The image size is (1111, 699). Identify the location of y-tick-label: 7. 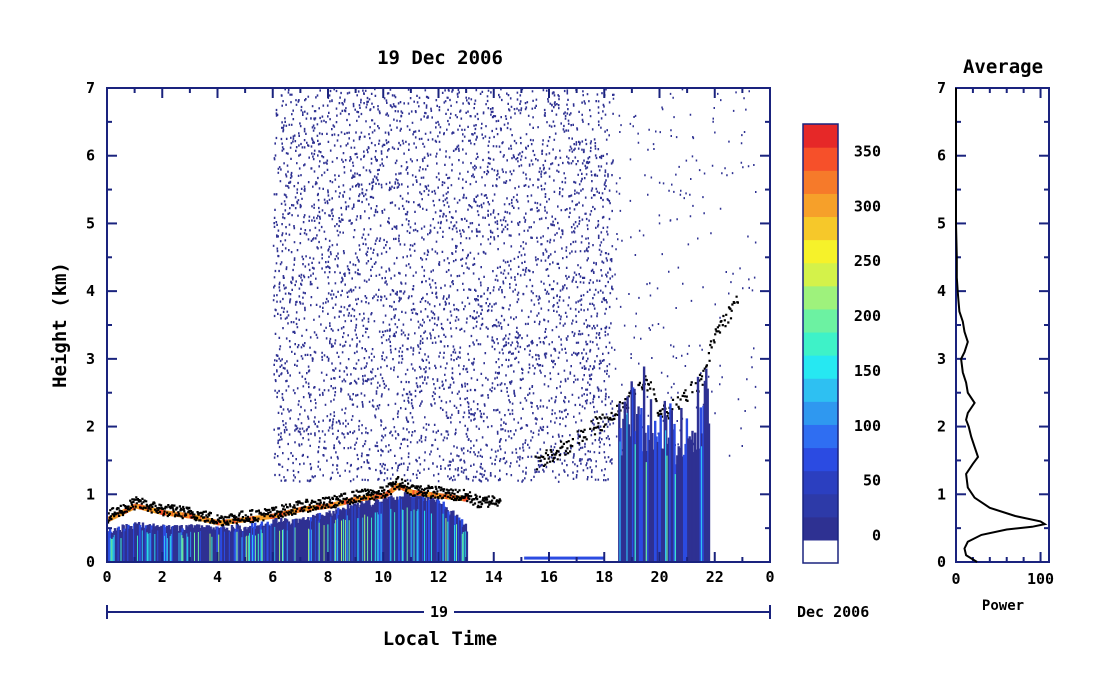
(90, 88).